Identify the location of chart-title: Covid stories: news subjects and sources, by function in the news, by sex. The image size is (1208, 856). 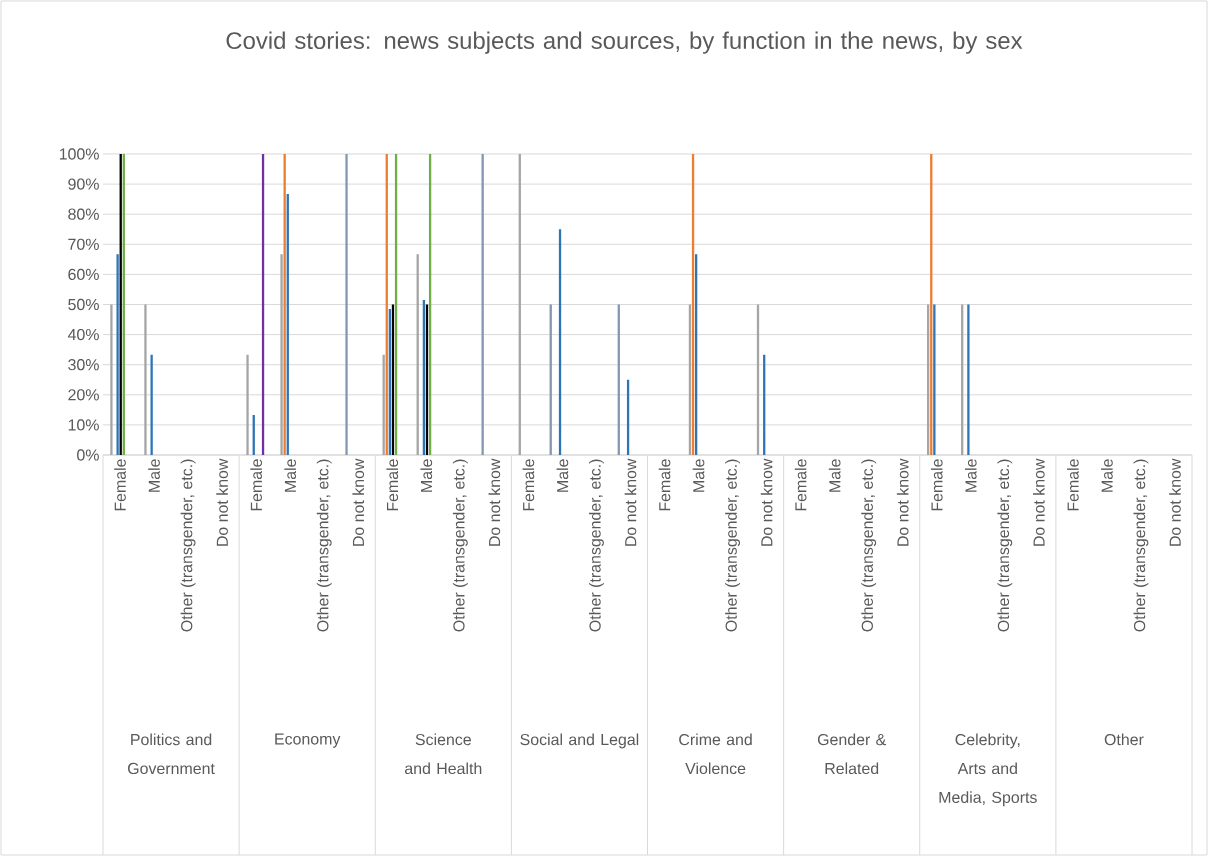
(624, 42).